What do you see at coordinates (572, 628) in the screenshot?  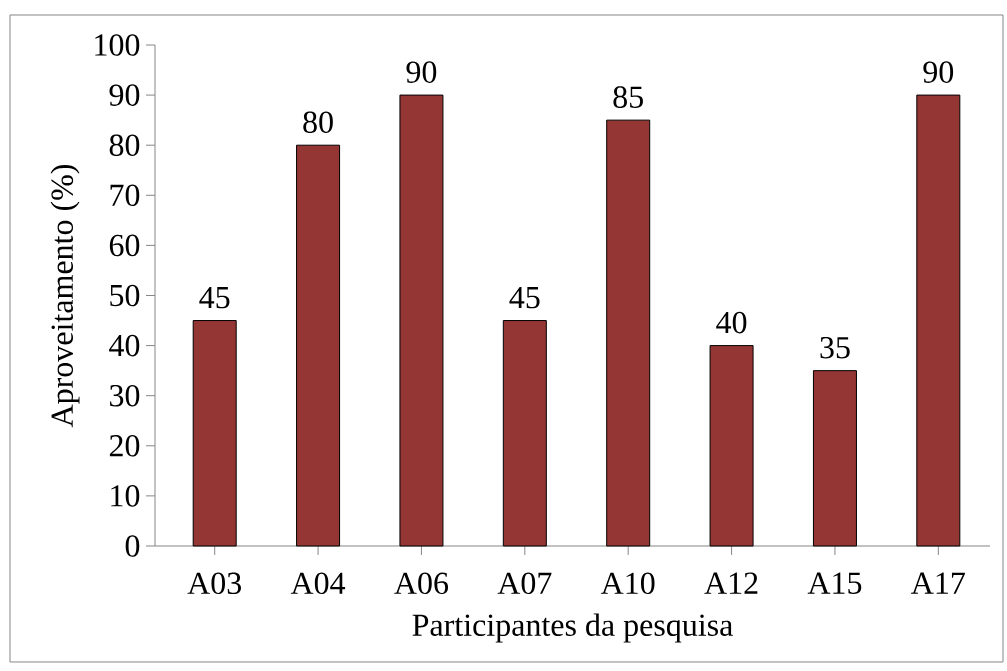 I see `x-axis-title: Participantes da pesquisa` at bounding box center [572, 628].